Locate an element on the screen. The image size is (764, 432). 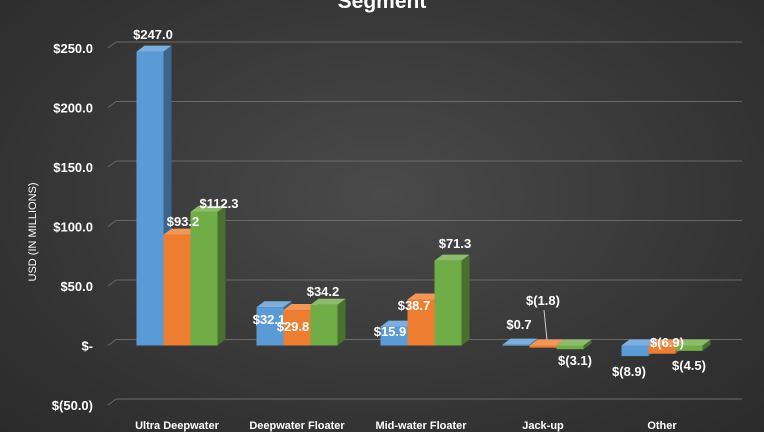
data-label: $29.8 is located at coordinates (293, 326).